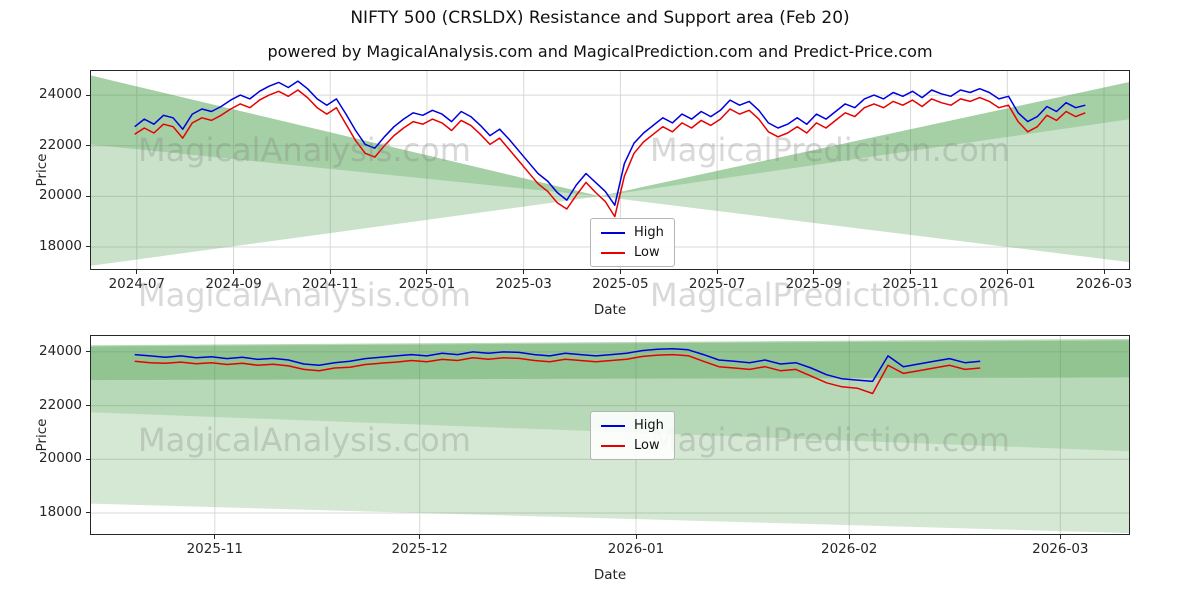  Describe the element at coordinates (849, 549) in the screenshot. I see `x-tick-label: 2026-02` at that location.